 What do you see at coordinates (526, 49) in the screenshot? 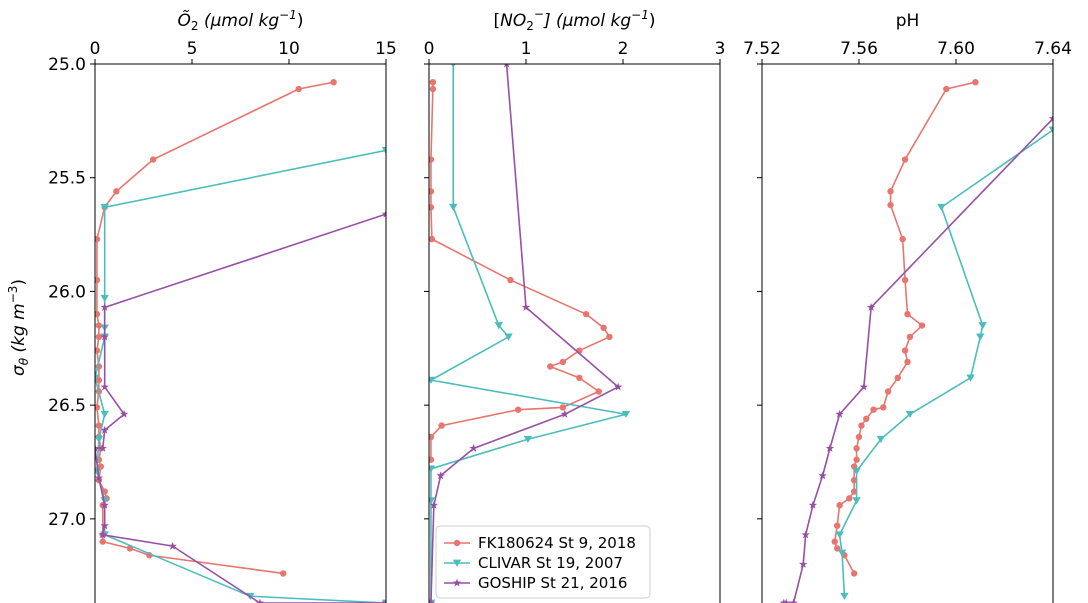
I see `no2-xtick-label: 1` at bounding box center [526, 49].